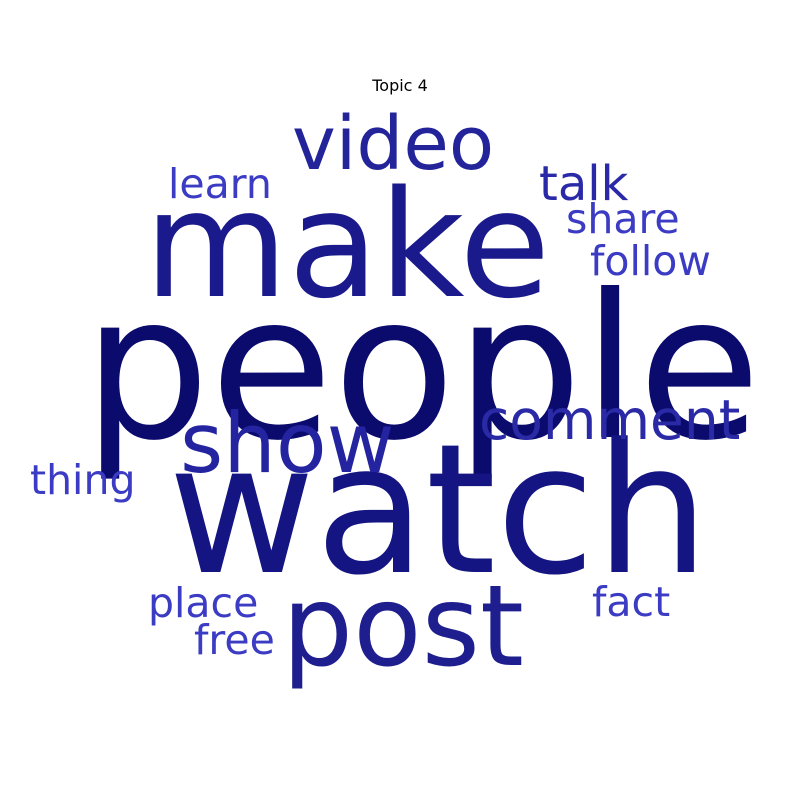  Describe the element at coordinates (234, 640) in the screenshot. I see `word-free: free` at that location.